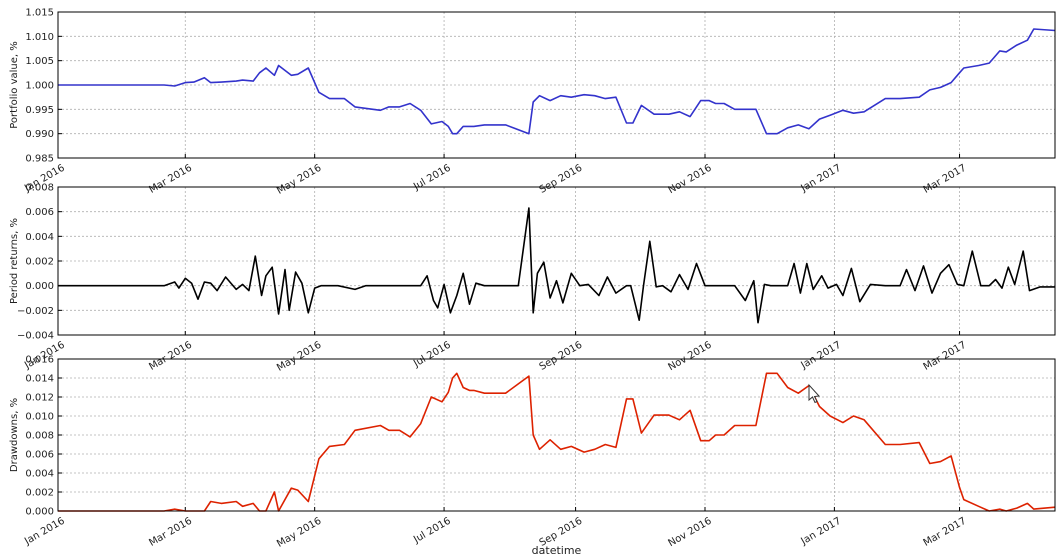  Describe the element at coordinates (39, 110) in the screenshot. I see `y-tick-label: 0.995` at that location.